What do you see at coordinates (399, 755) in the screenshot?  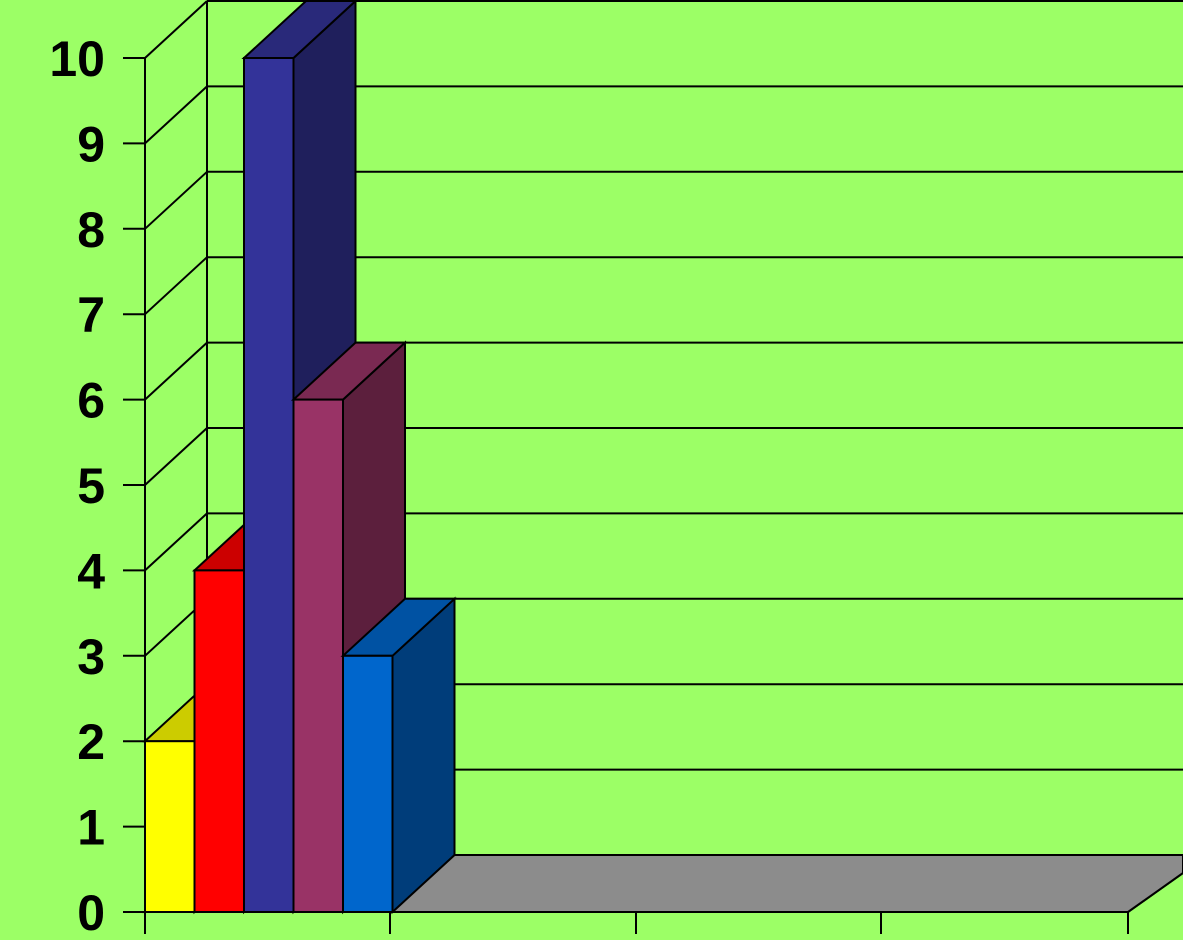 I see `bar` at bounding box center [399, 755].